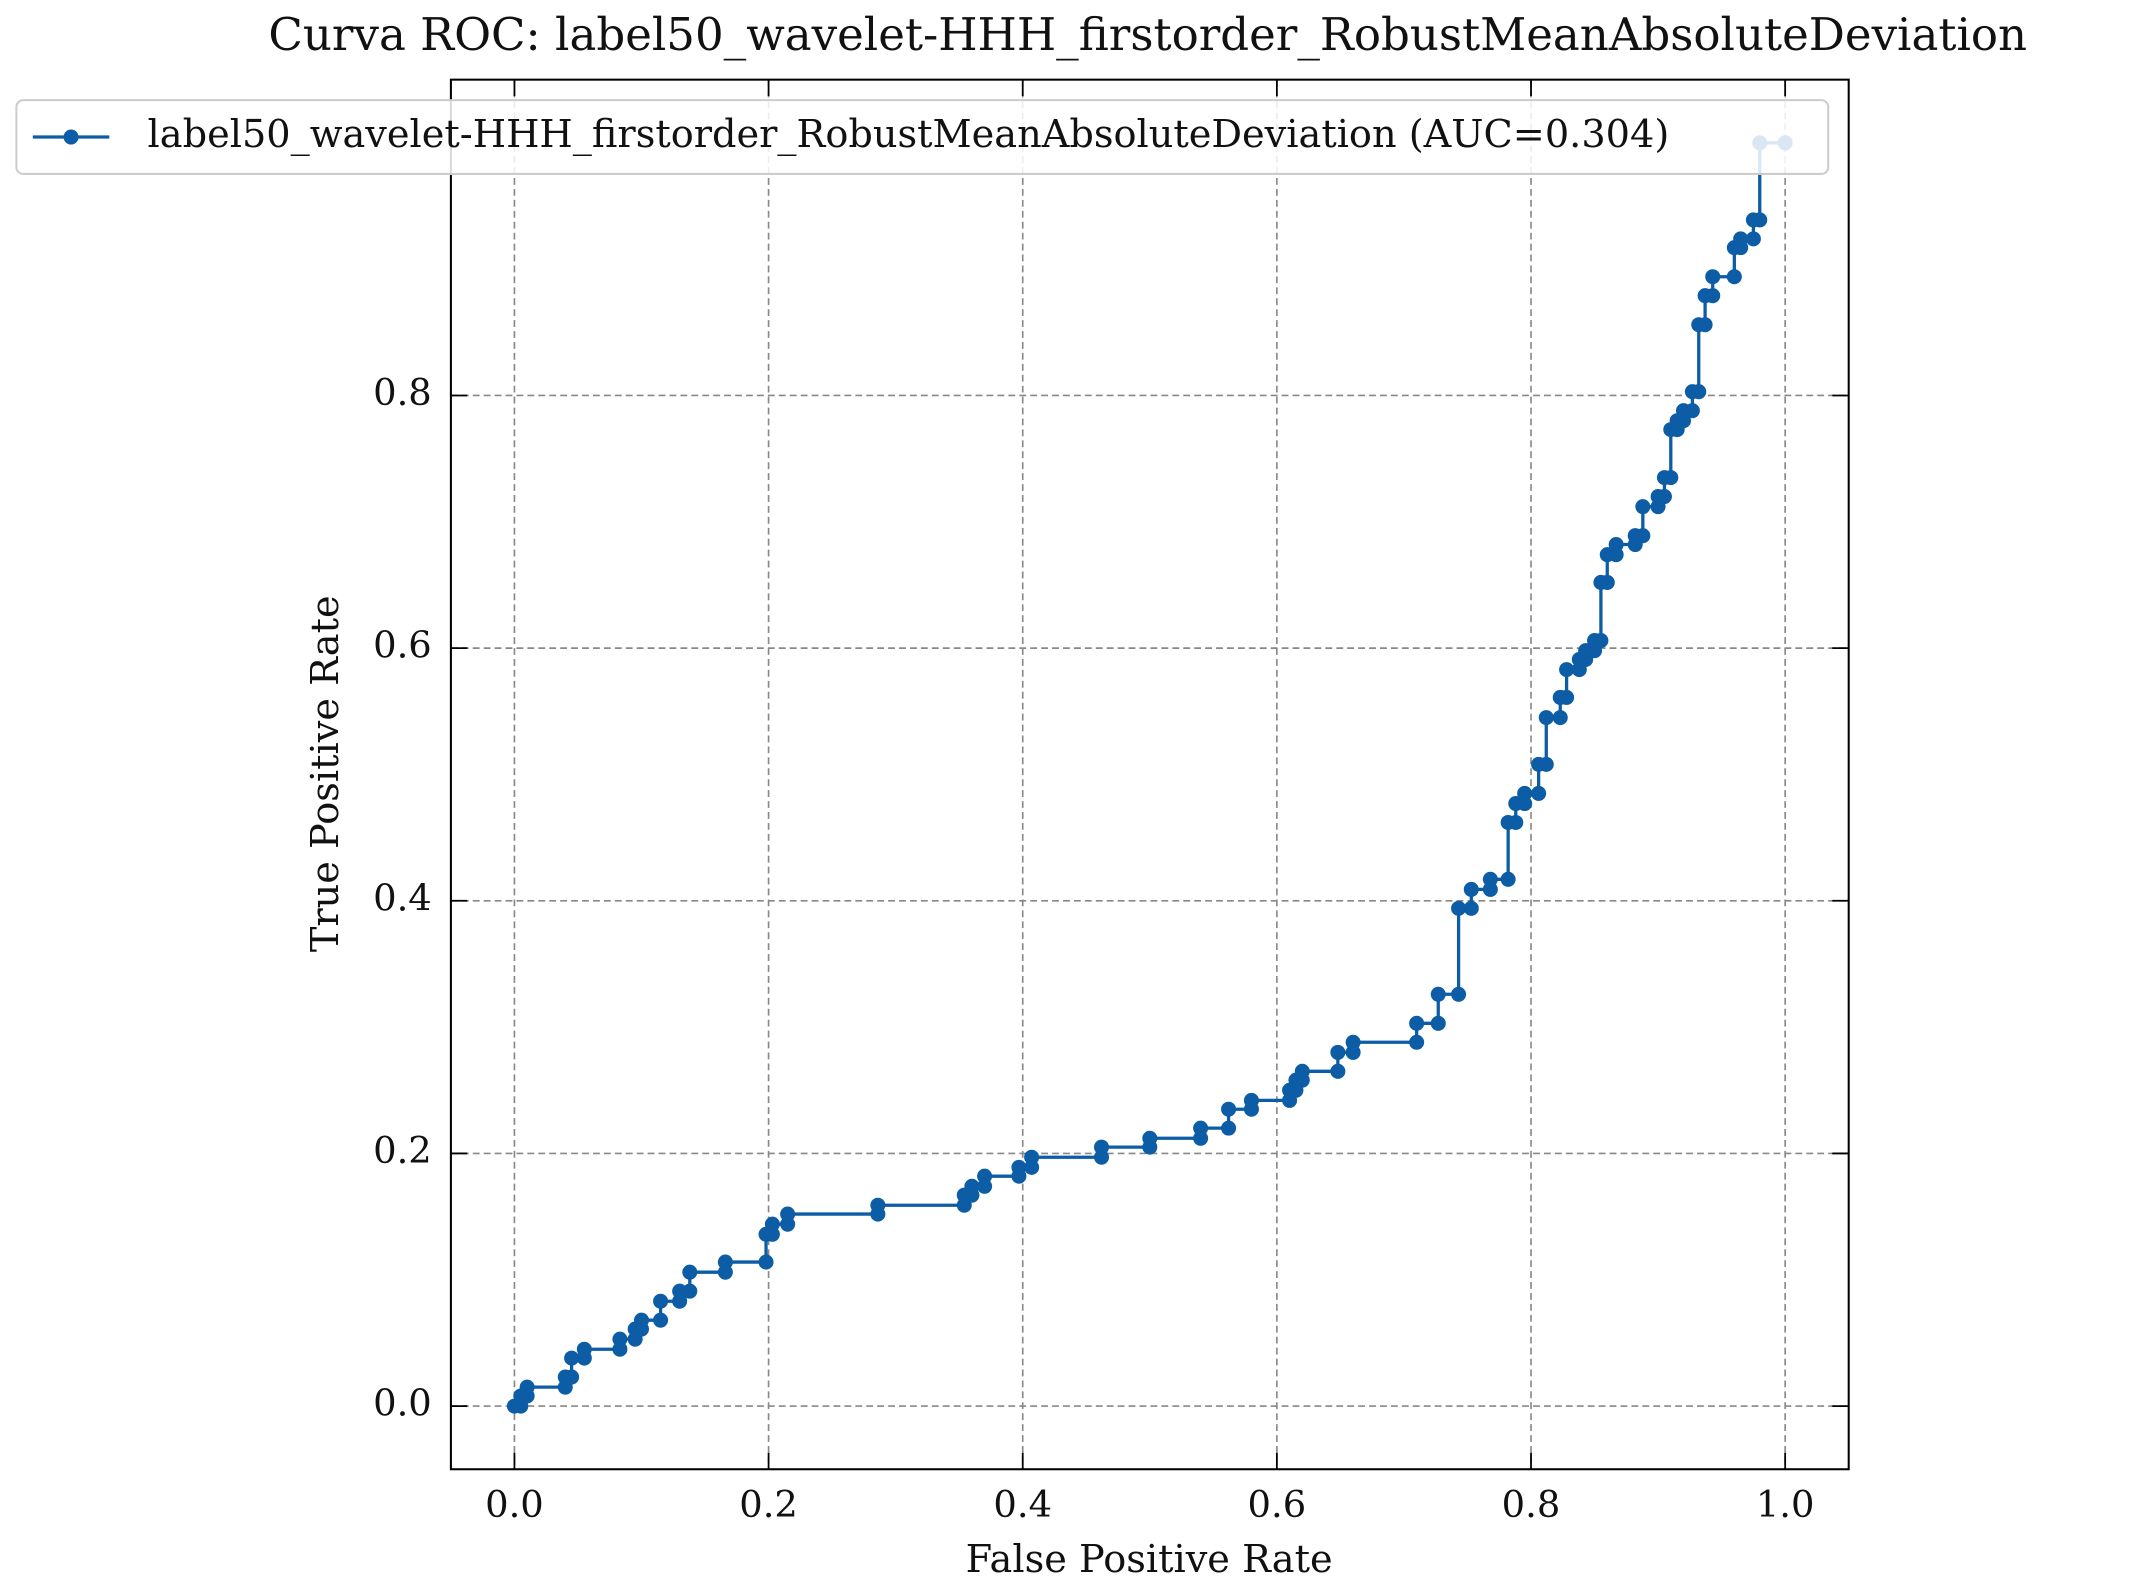 This screenshot has height=1594, width=2137. What do you see at coordinates (768, 1504) in the screenshot?
I see `x-tick-label: 0.2` at bounding box center [768, 1504].